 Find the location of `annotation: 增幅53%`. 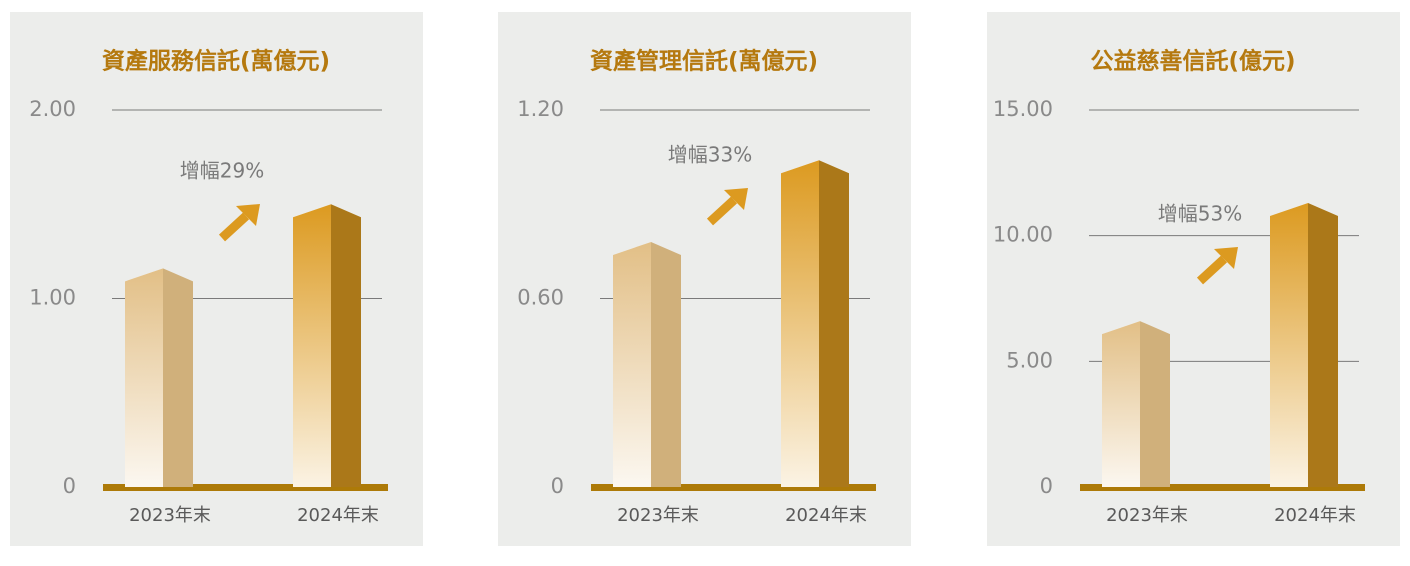

annotation: 增幅53% is located at coordinates (1200, 214).